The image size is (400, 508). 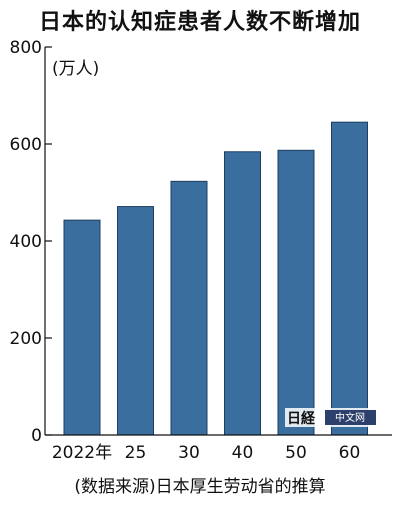 What do you see at coordinates (350, 453) in the screenshot?
I see `x-tick-label: 60` at bounding box center [350, 453].